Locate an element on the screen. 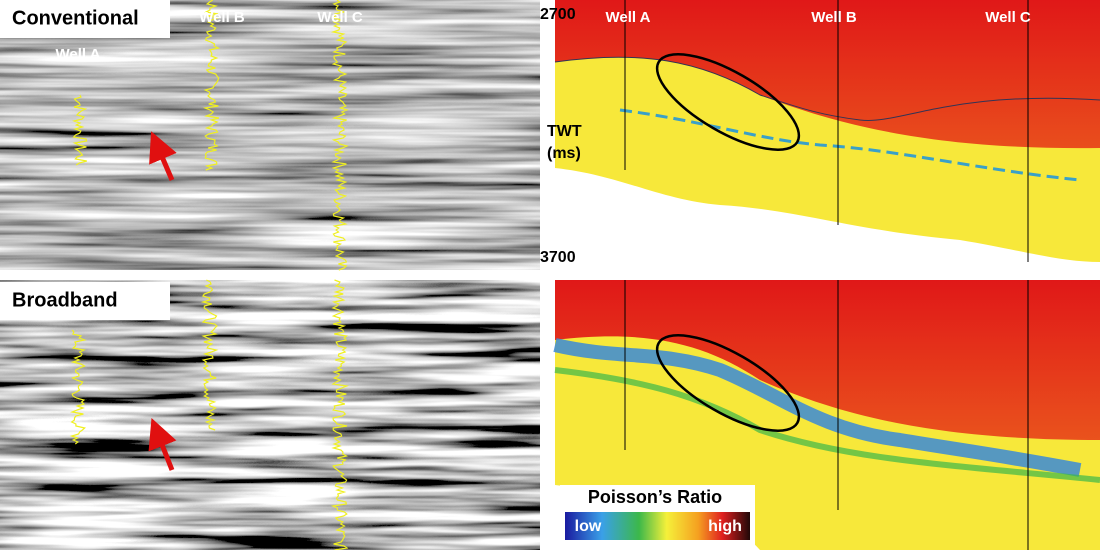  axis-top: 2700 is located at coordinates (558, 14).